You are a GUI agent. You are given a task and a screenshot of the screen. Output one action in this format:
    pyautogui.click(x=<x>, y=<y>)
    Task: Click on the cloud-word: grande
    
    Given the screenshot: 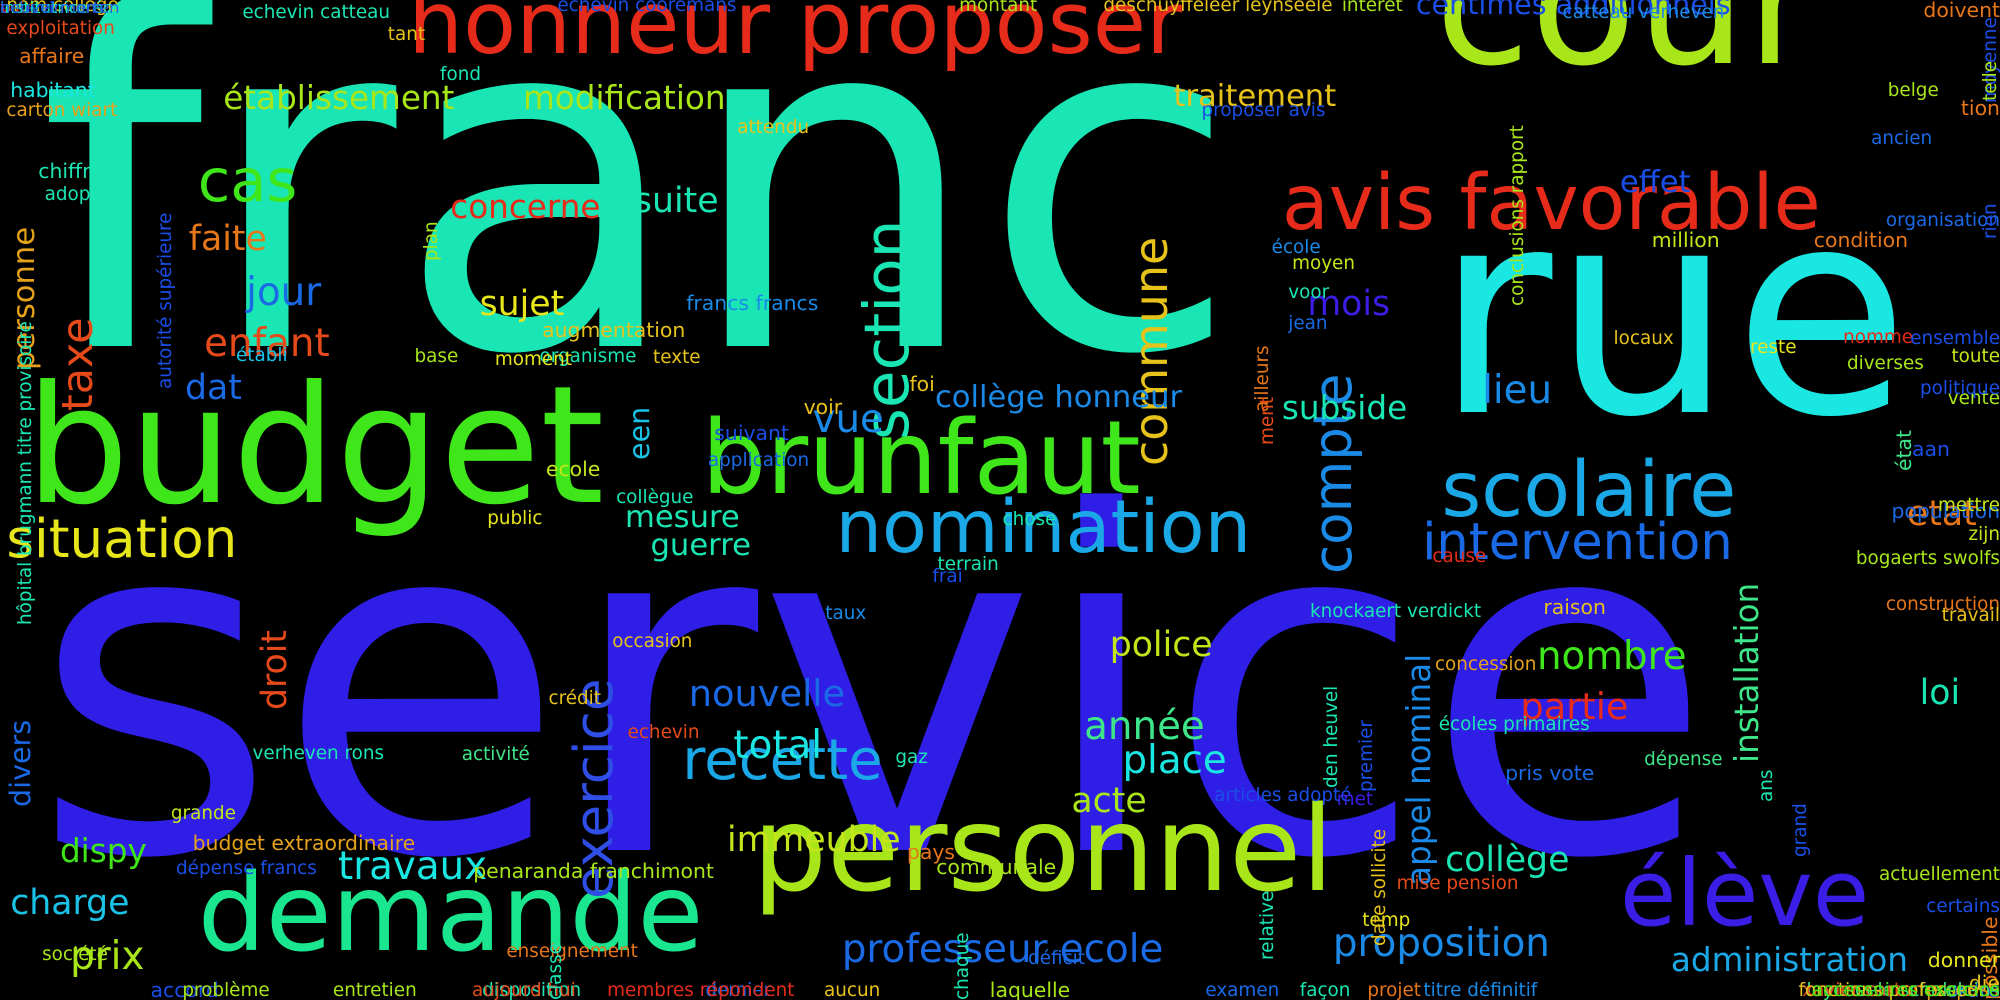 What is the action you would take?
    pyautogui.click(x=203, y=813)
    